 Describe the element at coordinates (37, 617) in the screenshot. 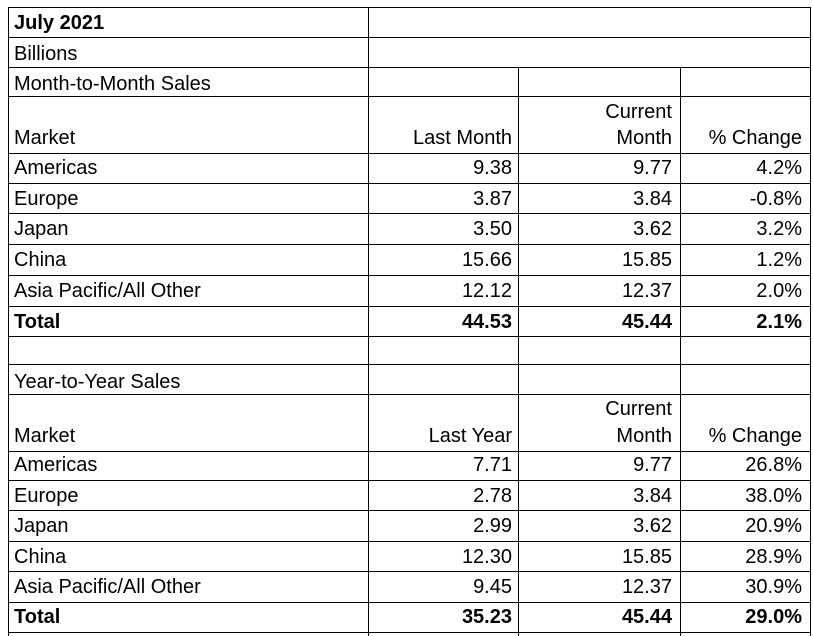

I see `yty-total-label: Total` at that location.